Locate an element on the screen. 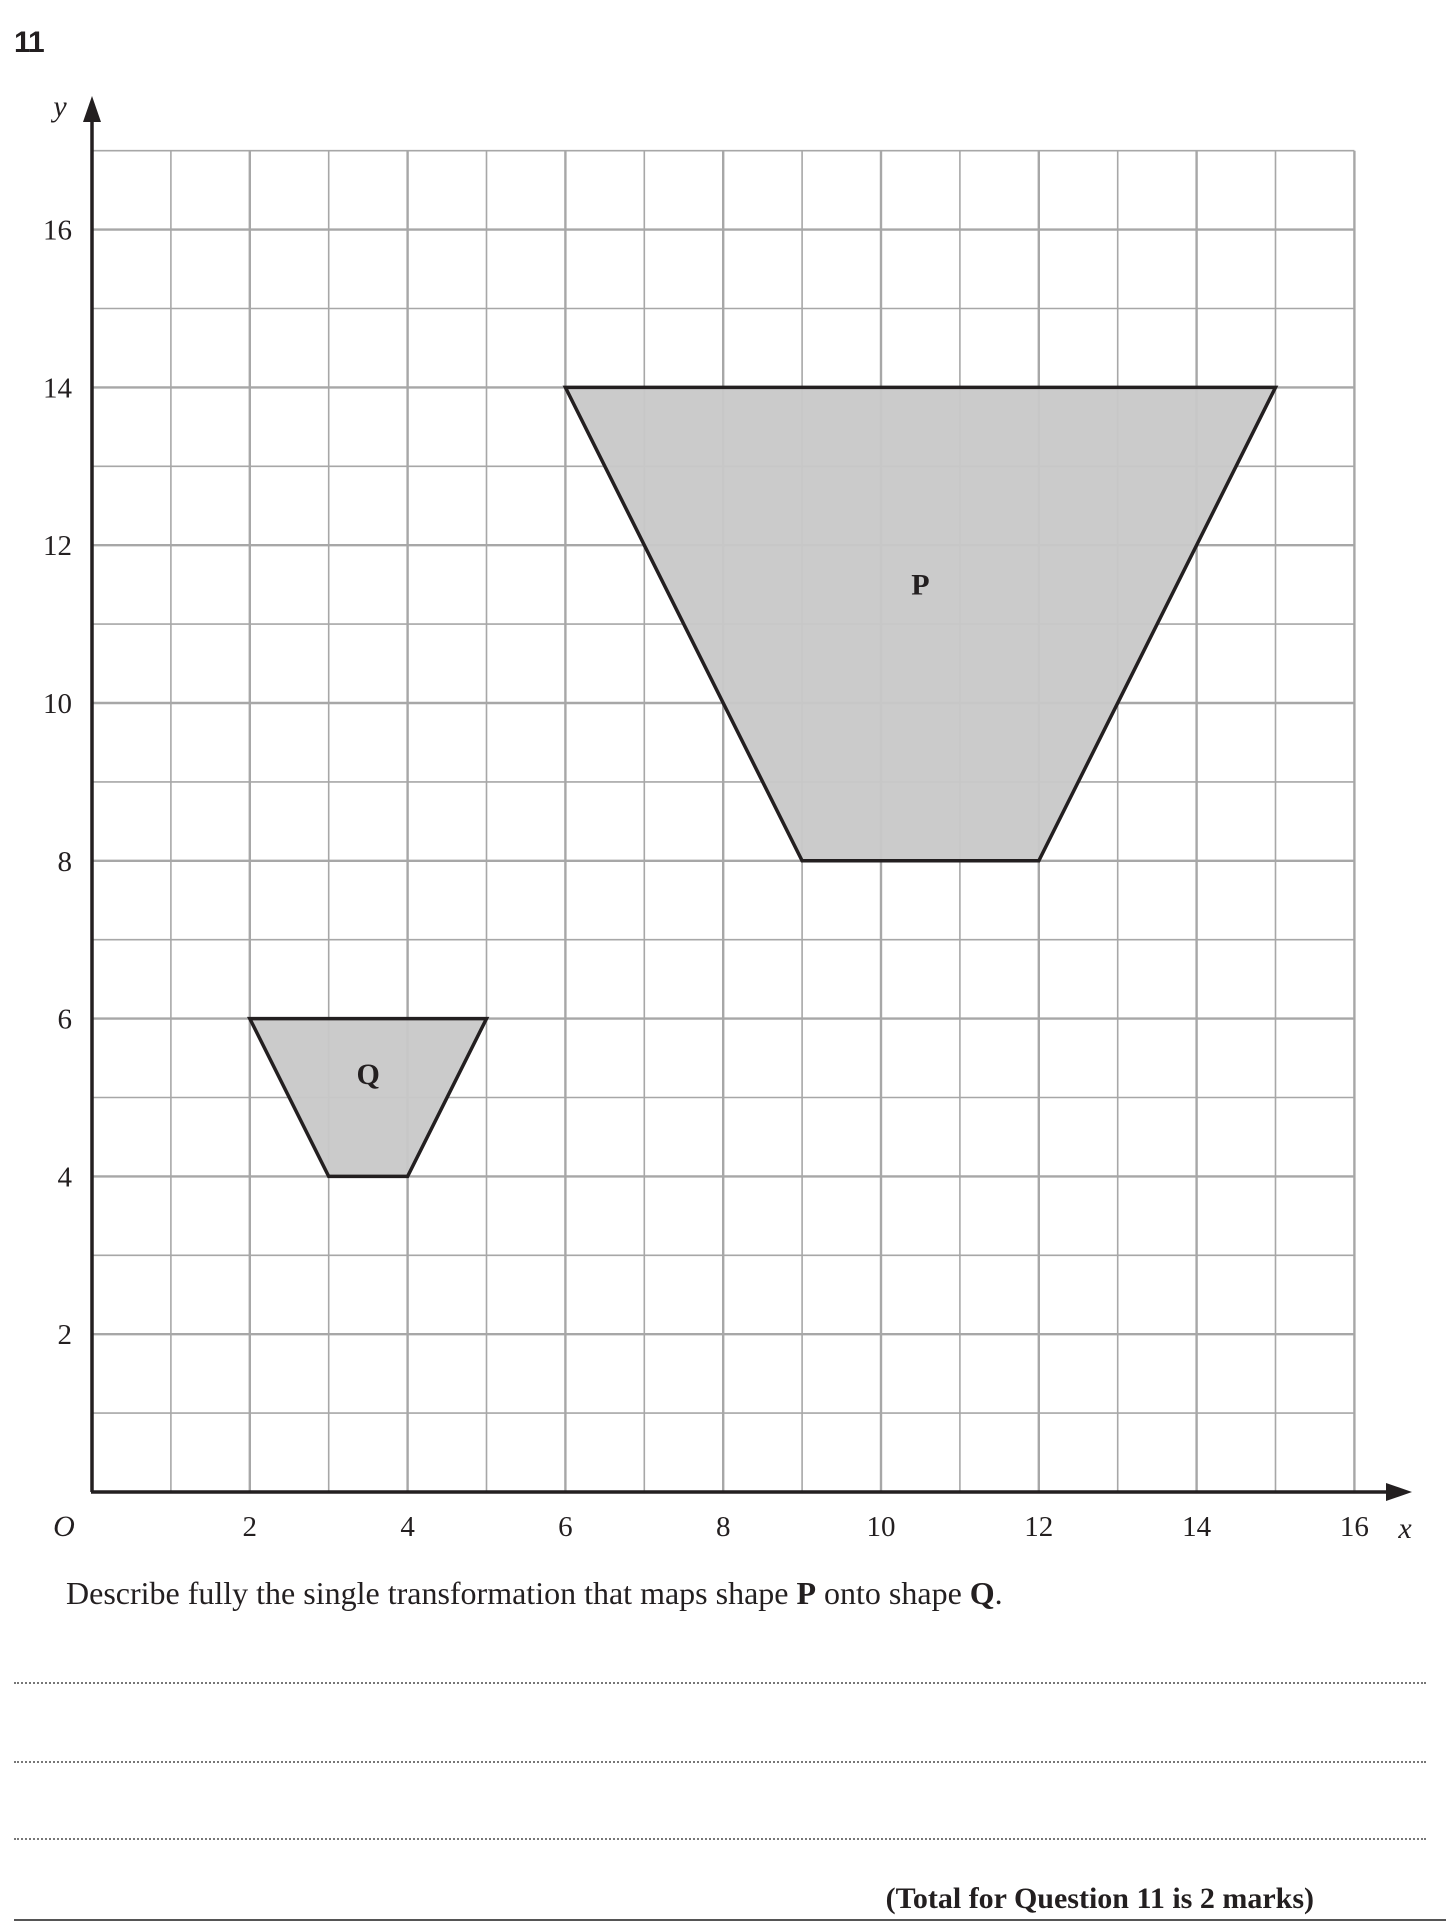 This screenshot has height=1922, width=1446. prompt-text-end: . is located at coordinates (998, 1593).